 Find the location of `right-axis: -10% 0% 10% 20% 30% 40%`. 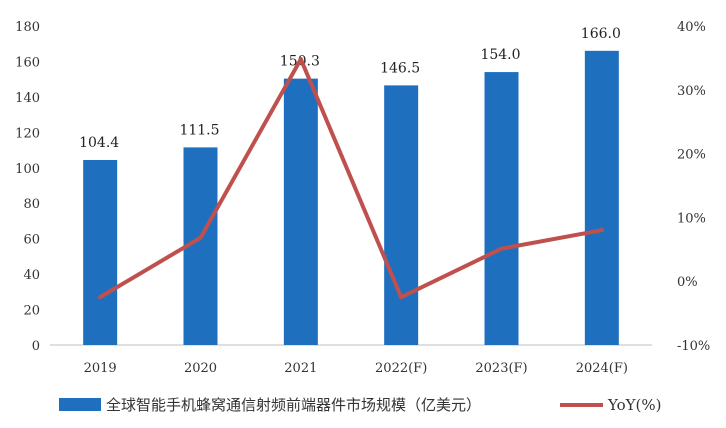

right-axis: -10% 0% 10% 20% 30% 40% is located at coordinates (693, 187).